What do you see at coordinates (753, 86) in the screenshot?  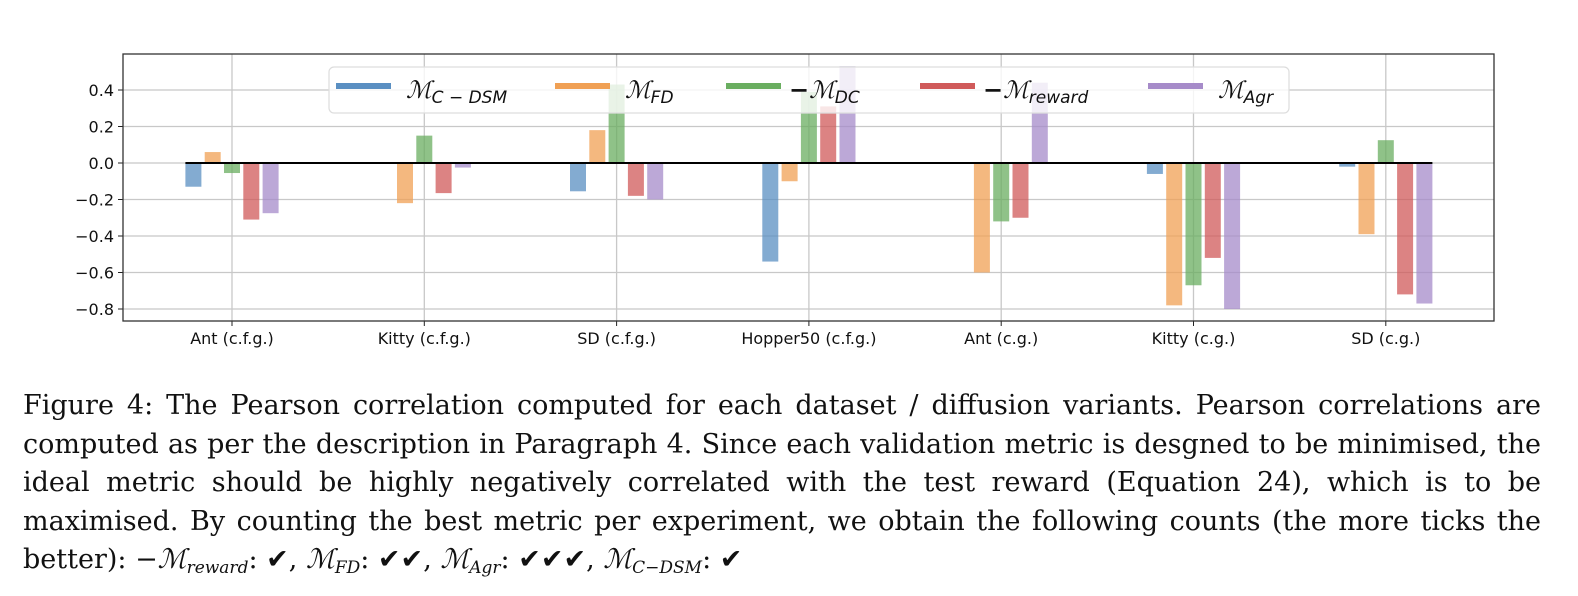 I see `legend-swatch-dc` at bounding box center [753, 86].